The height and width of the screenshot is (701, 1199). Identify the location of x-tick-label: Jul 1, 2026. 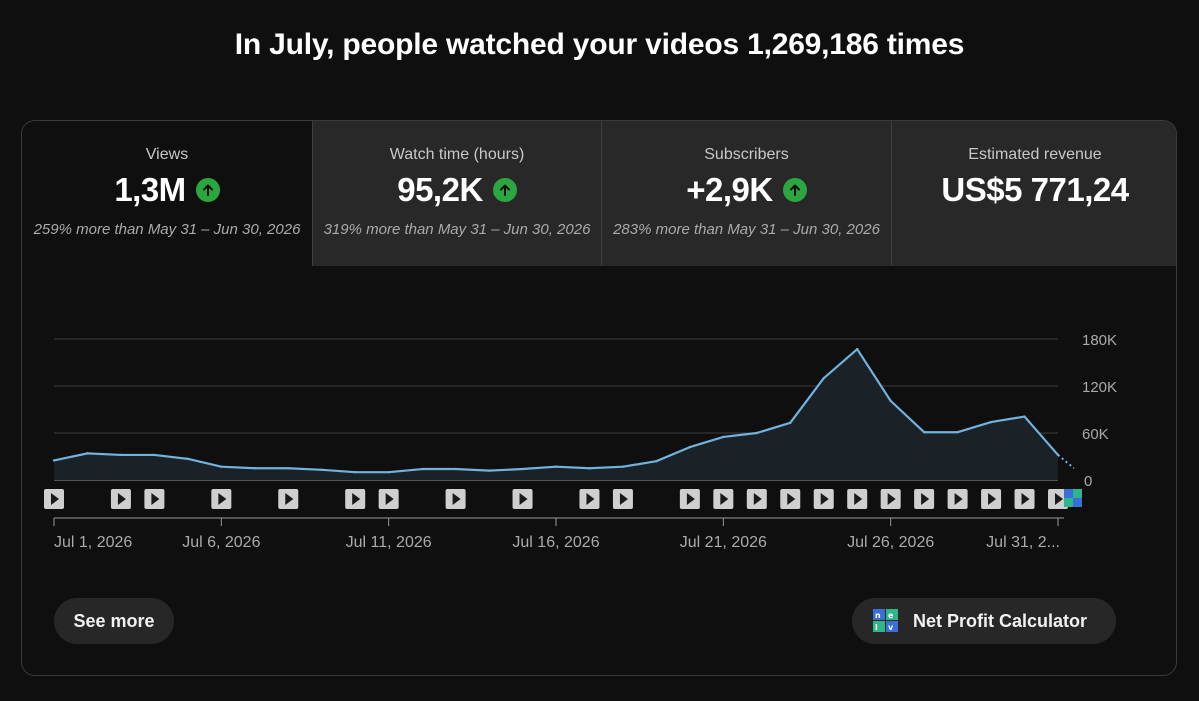
(93, 542).